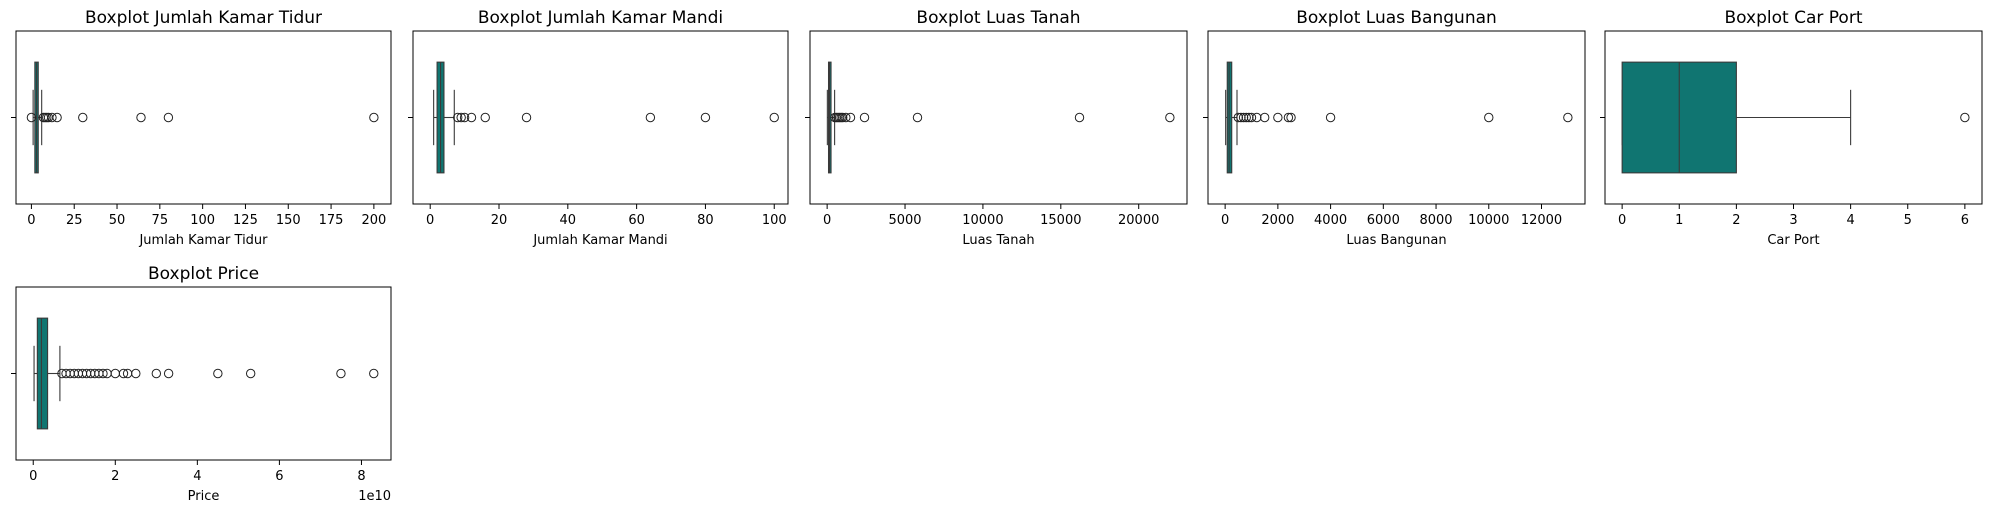  I want to click on x-tick-label: 40, so click(568, 220).